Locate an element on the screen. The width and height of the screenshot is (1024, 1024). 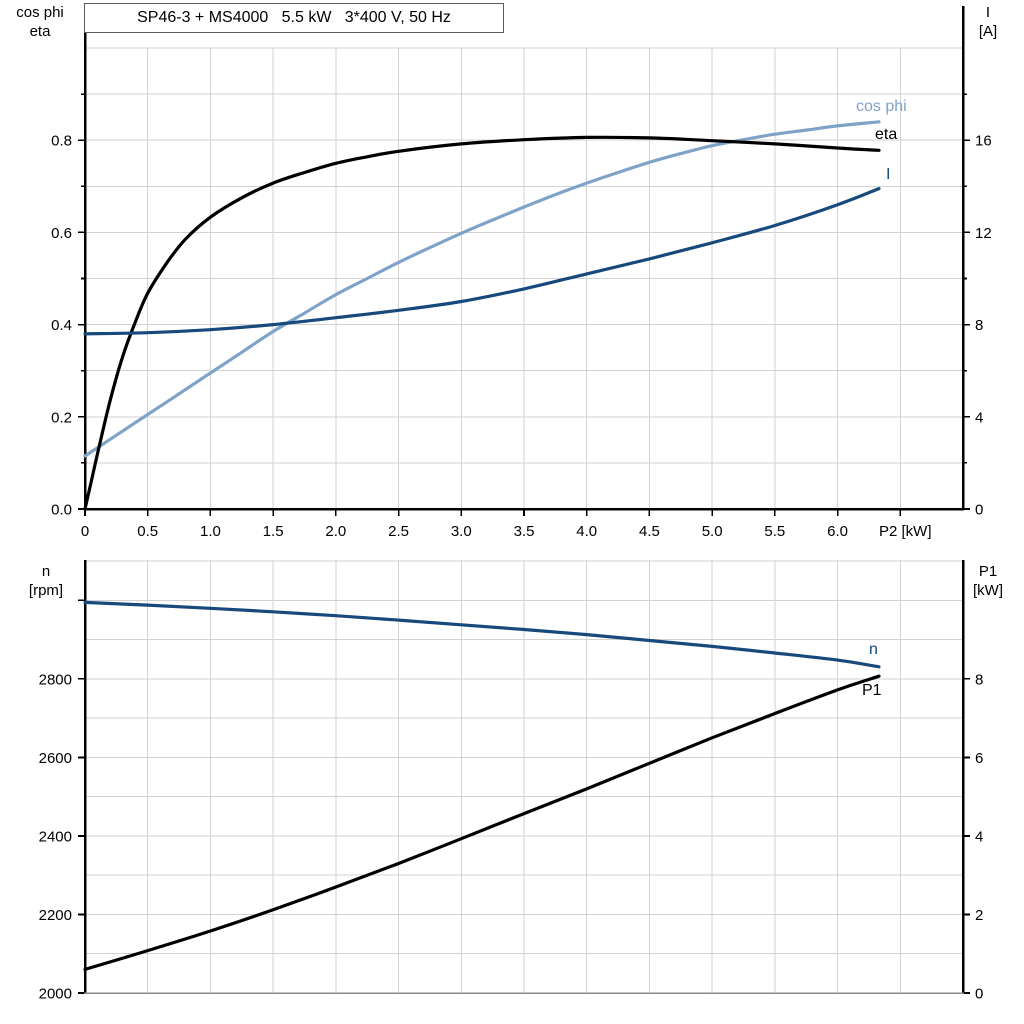
left-tick-label: 2400 is located at coordinates (55, 836).